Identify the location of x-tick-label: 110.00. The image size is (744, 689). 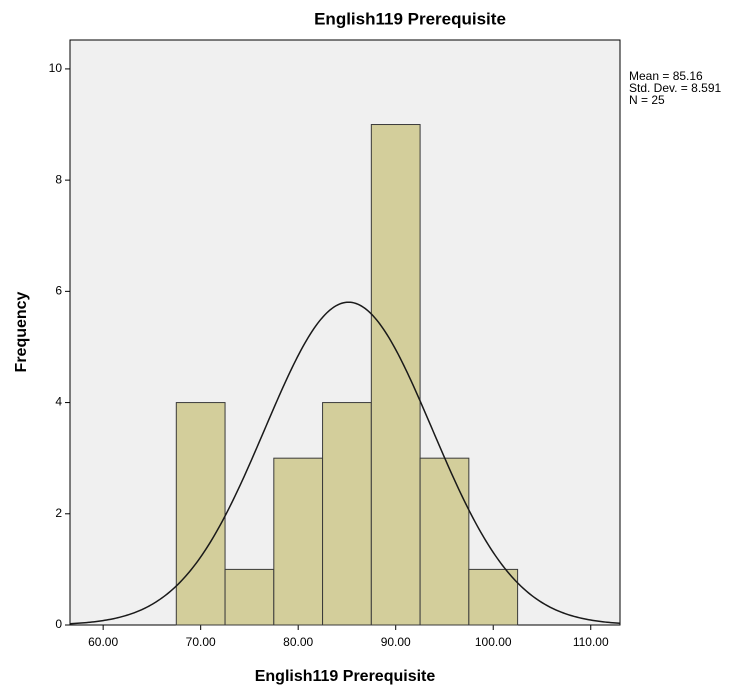
(591, 642).